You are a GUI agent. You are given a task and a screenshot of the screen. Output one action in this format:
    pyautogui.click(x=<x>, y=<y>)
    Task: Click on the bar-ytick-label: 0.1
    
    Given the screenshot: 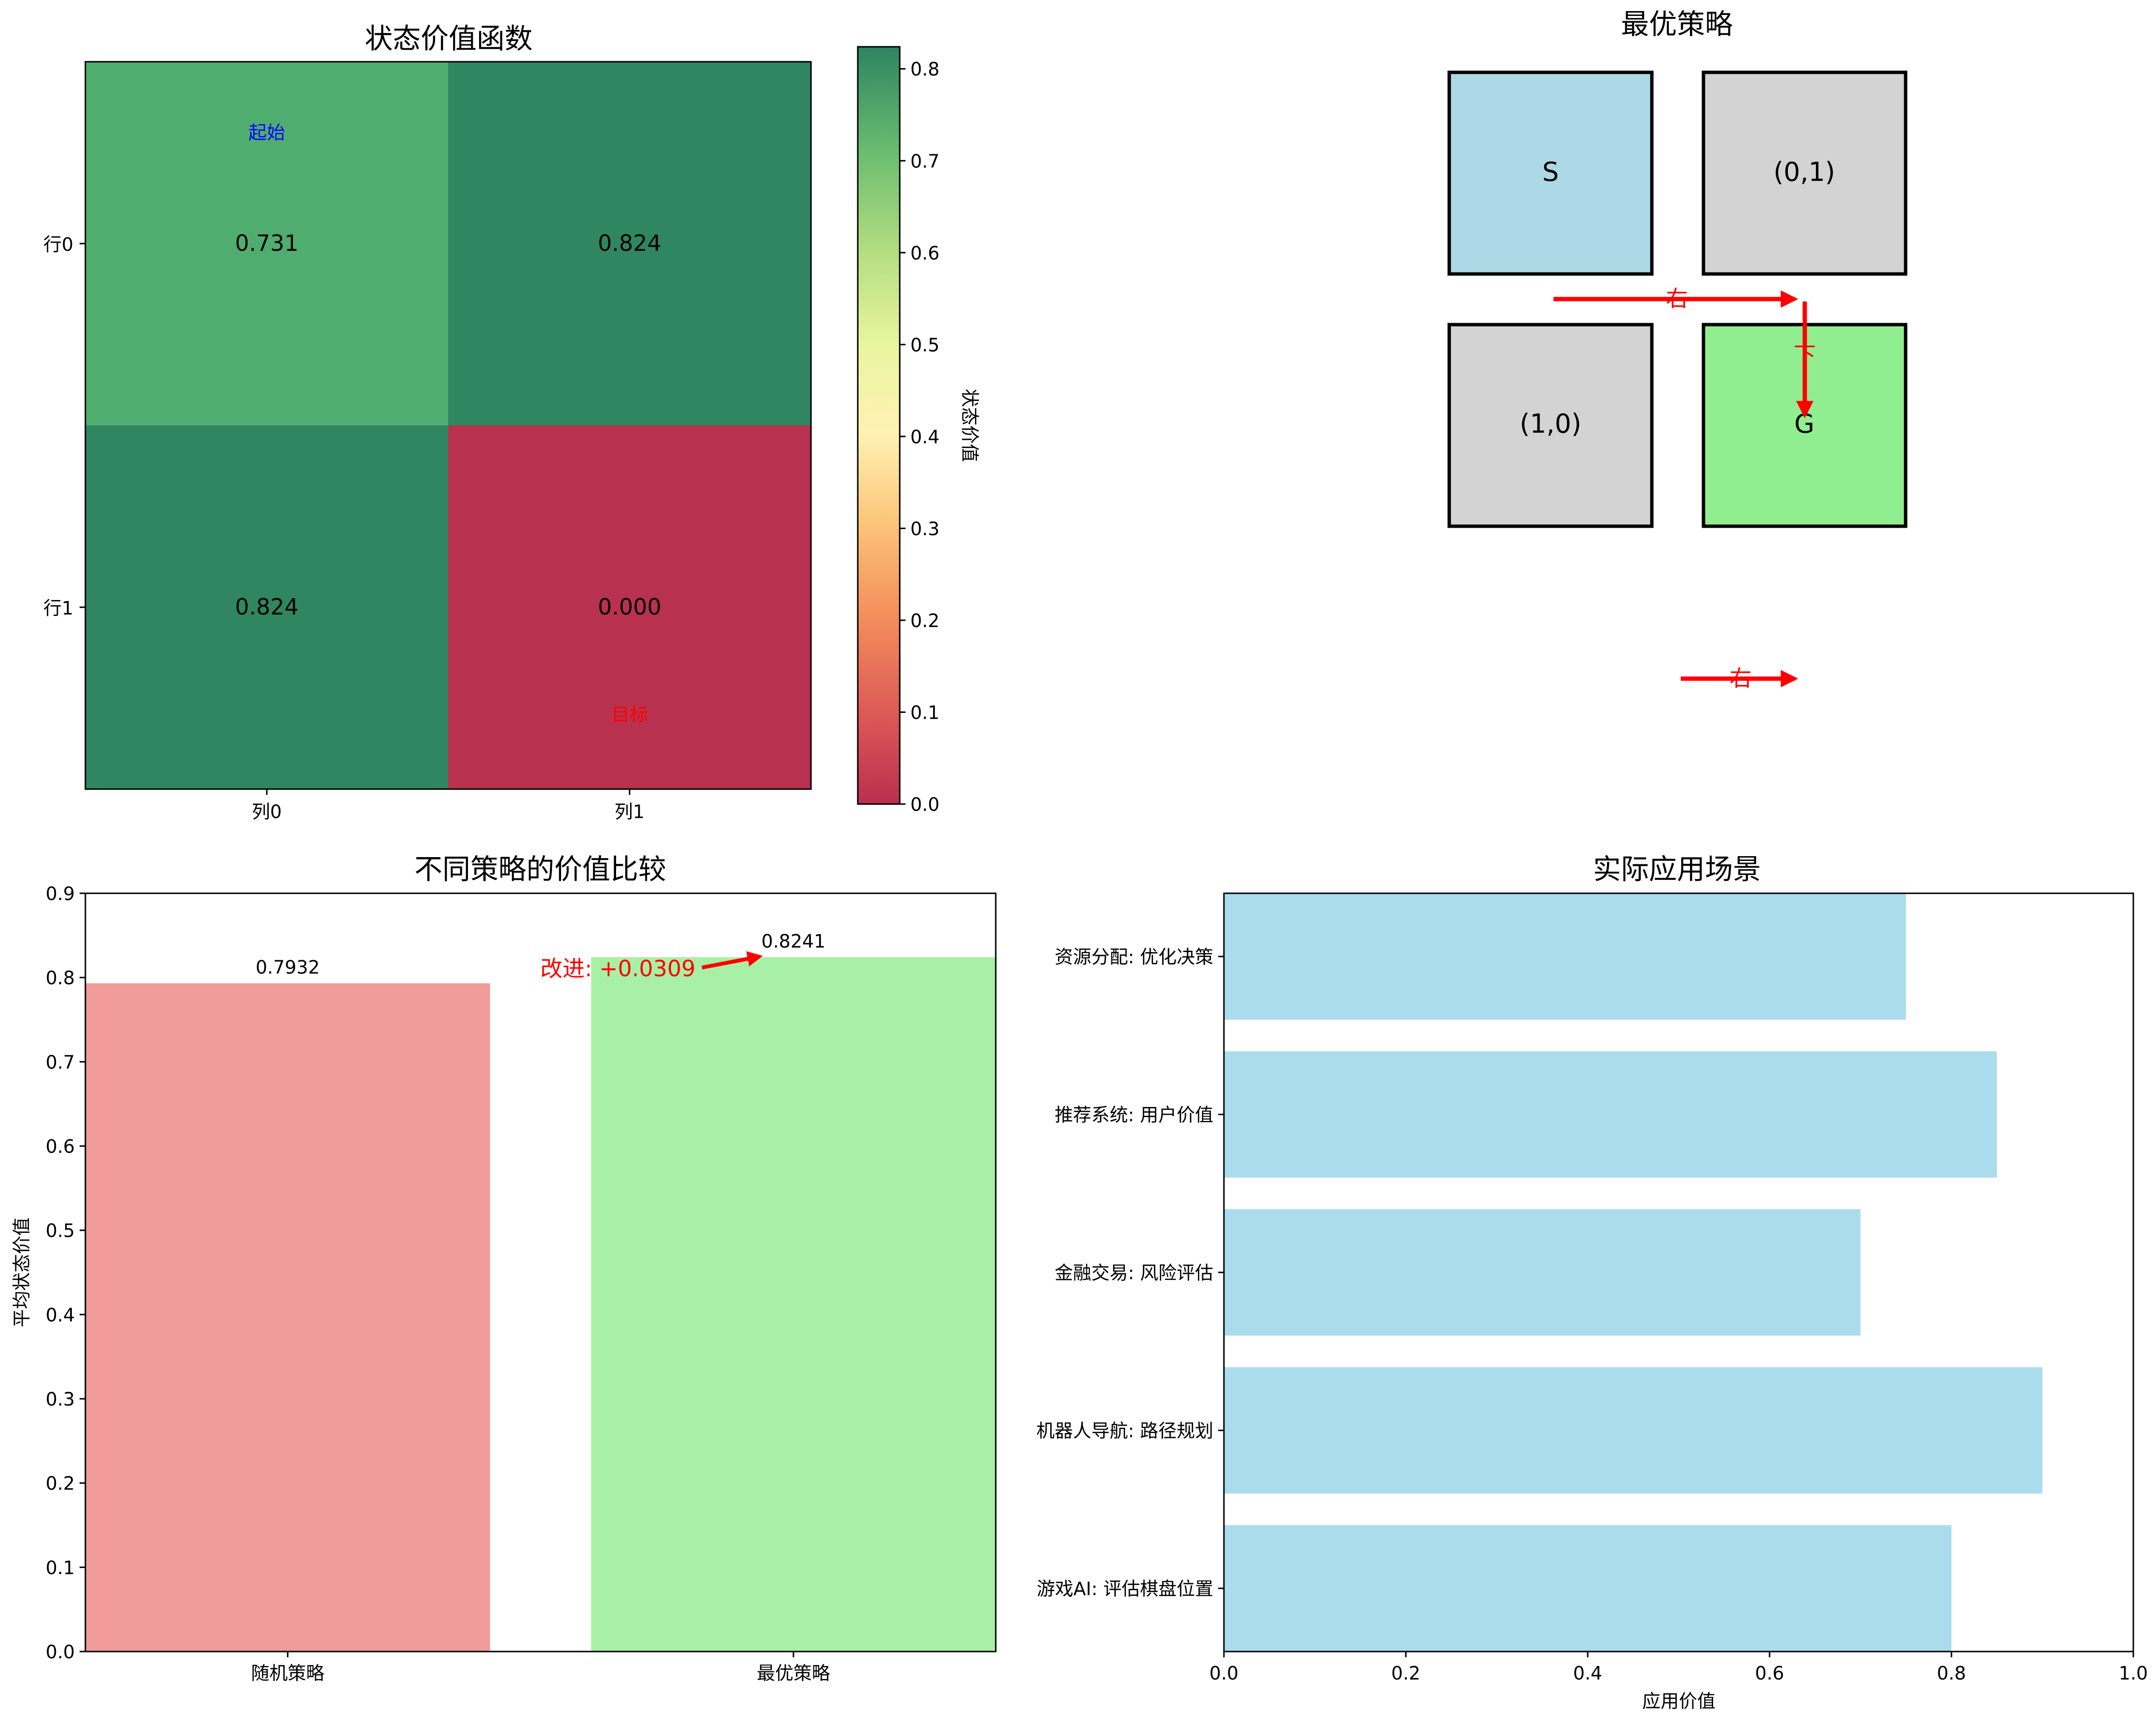 What is the action you would take?
    pyautogui.click(x=61, y=1567)
    